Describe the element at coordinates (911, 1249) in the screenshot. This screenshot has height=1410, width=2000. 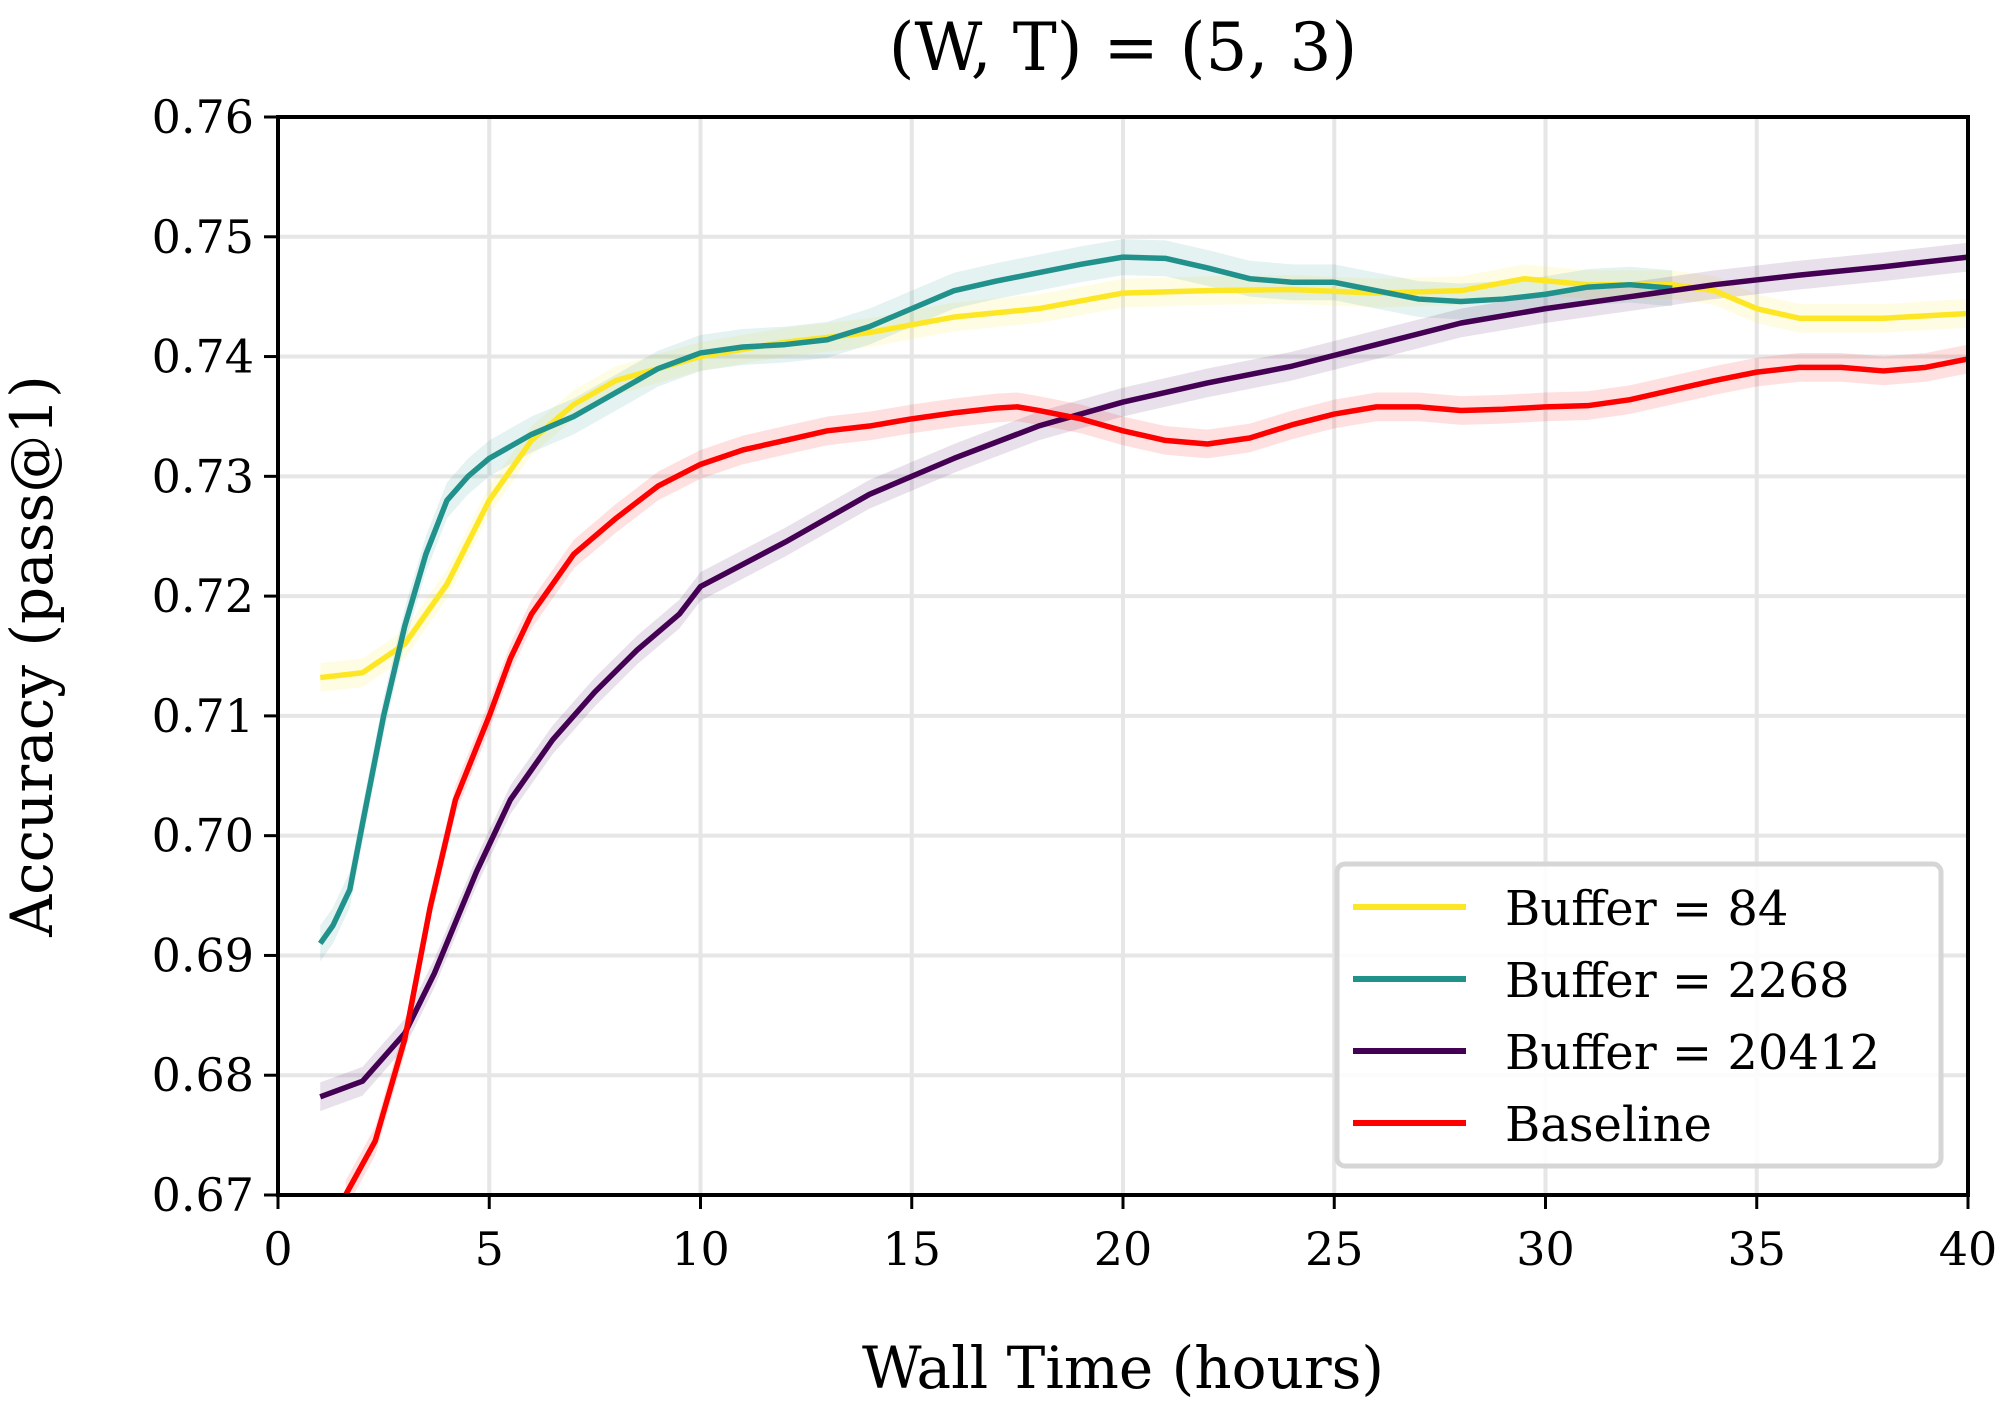
I see `x-tick-label: 15` at that location.